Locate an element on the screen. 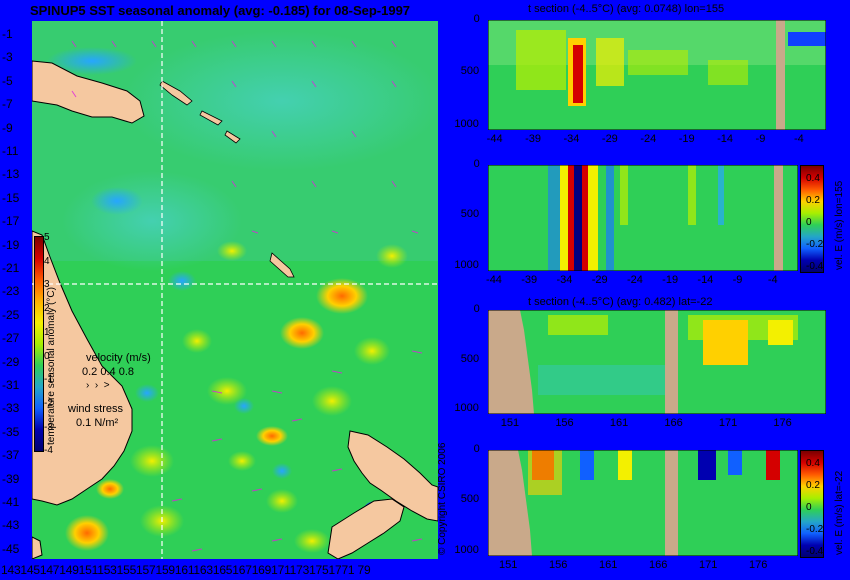 The image size is (850, 580). lat-tick-label: -3 is located at coordinates (7, 57).